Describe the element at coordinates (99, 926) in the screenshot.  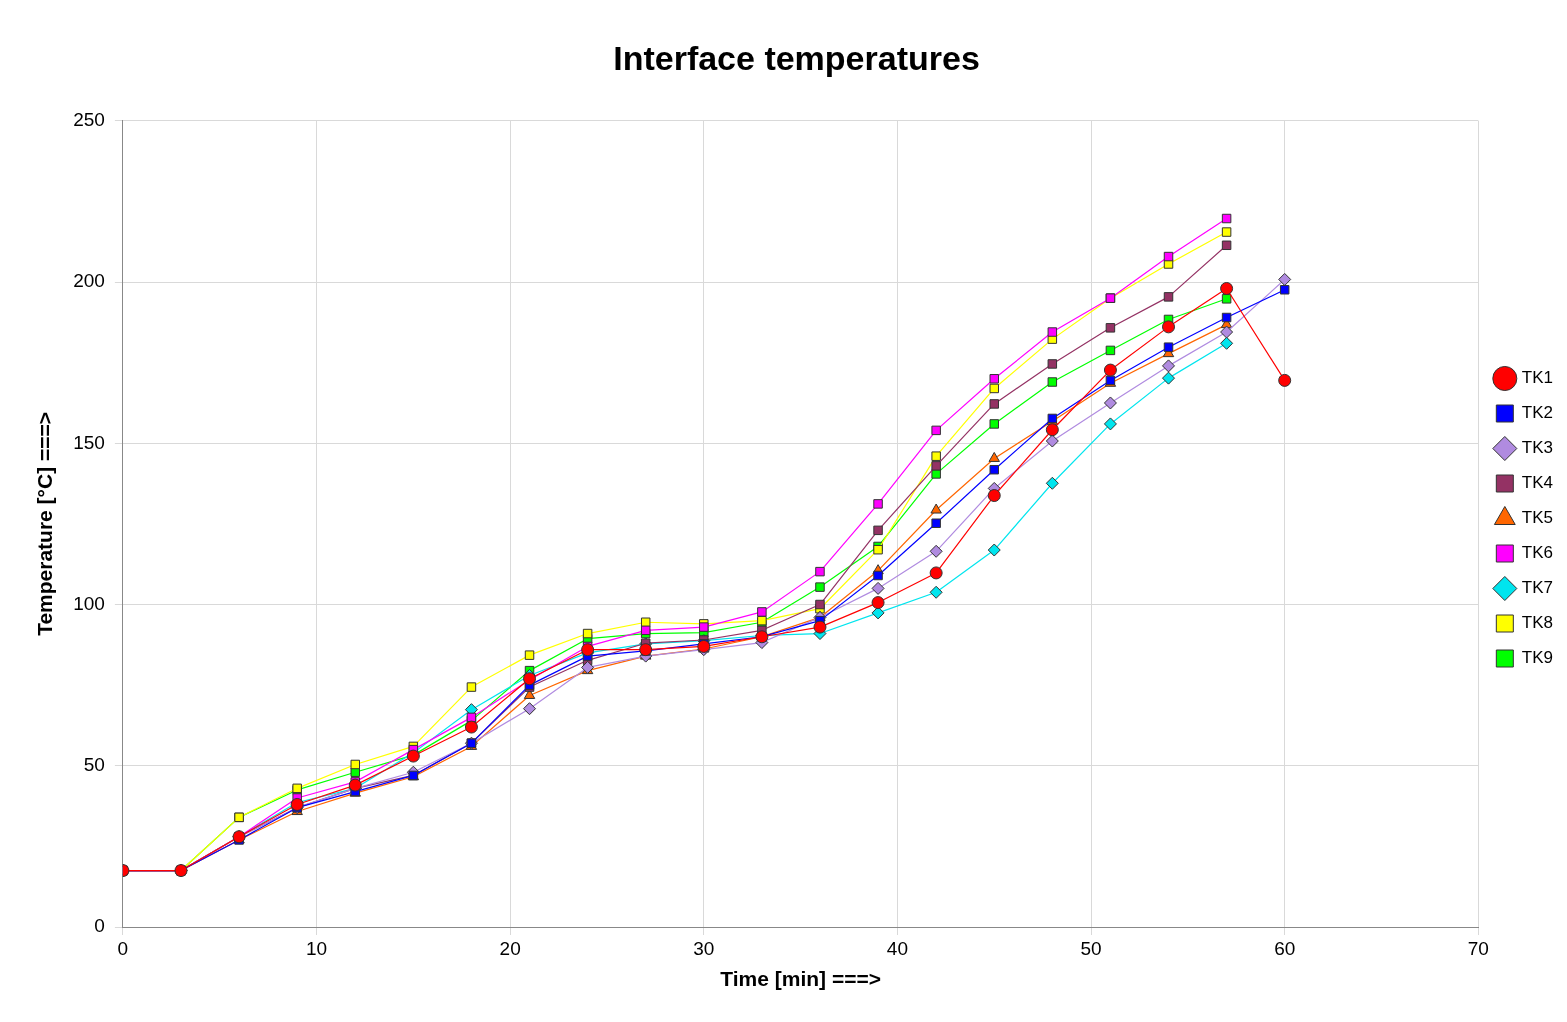
I see `y-tick-label: 0` at that location.